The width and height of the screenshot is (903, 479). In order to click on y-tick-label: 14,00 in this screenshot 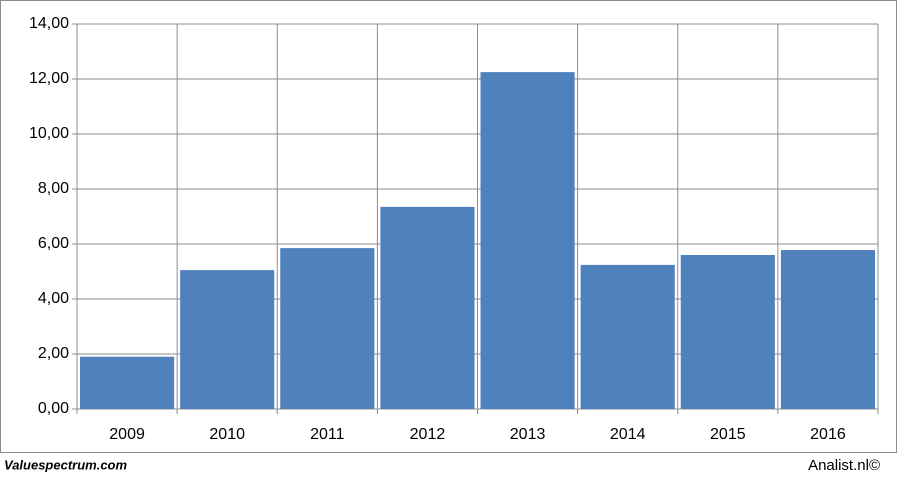, I will do `click(49, 23)`.